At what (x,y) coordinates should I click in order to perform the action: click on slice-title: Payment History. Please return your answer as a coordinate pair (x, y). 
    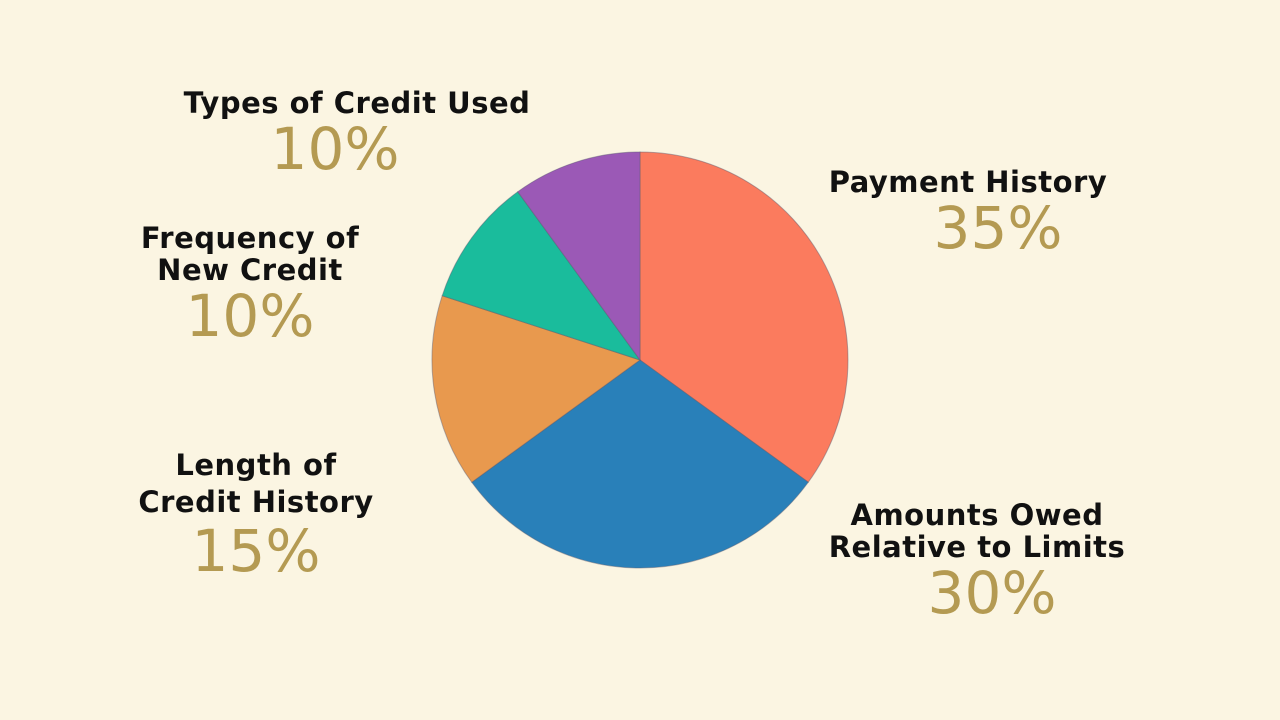
    Looking at the image, I should click on (968, 182).